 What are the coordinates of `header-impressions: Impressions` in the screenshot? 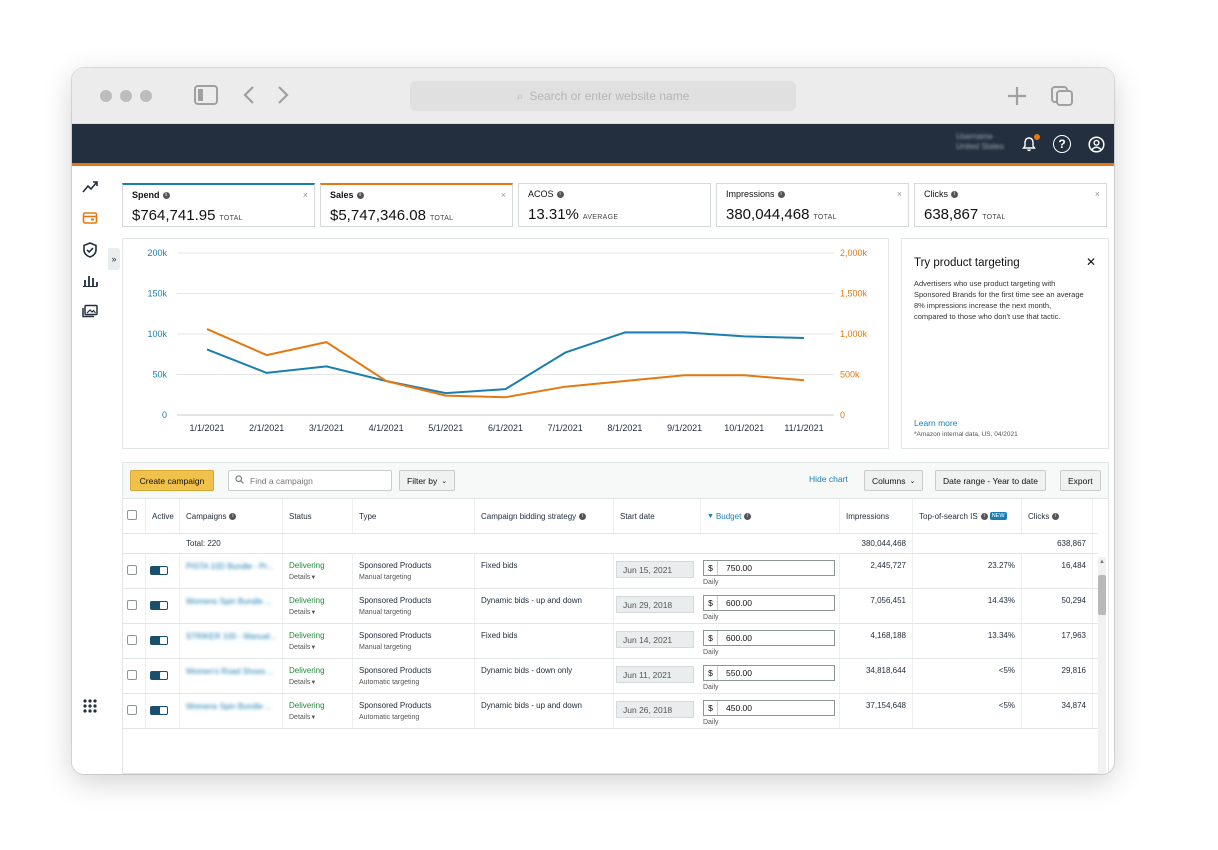 It's located at (876, 516).